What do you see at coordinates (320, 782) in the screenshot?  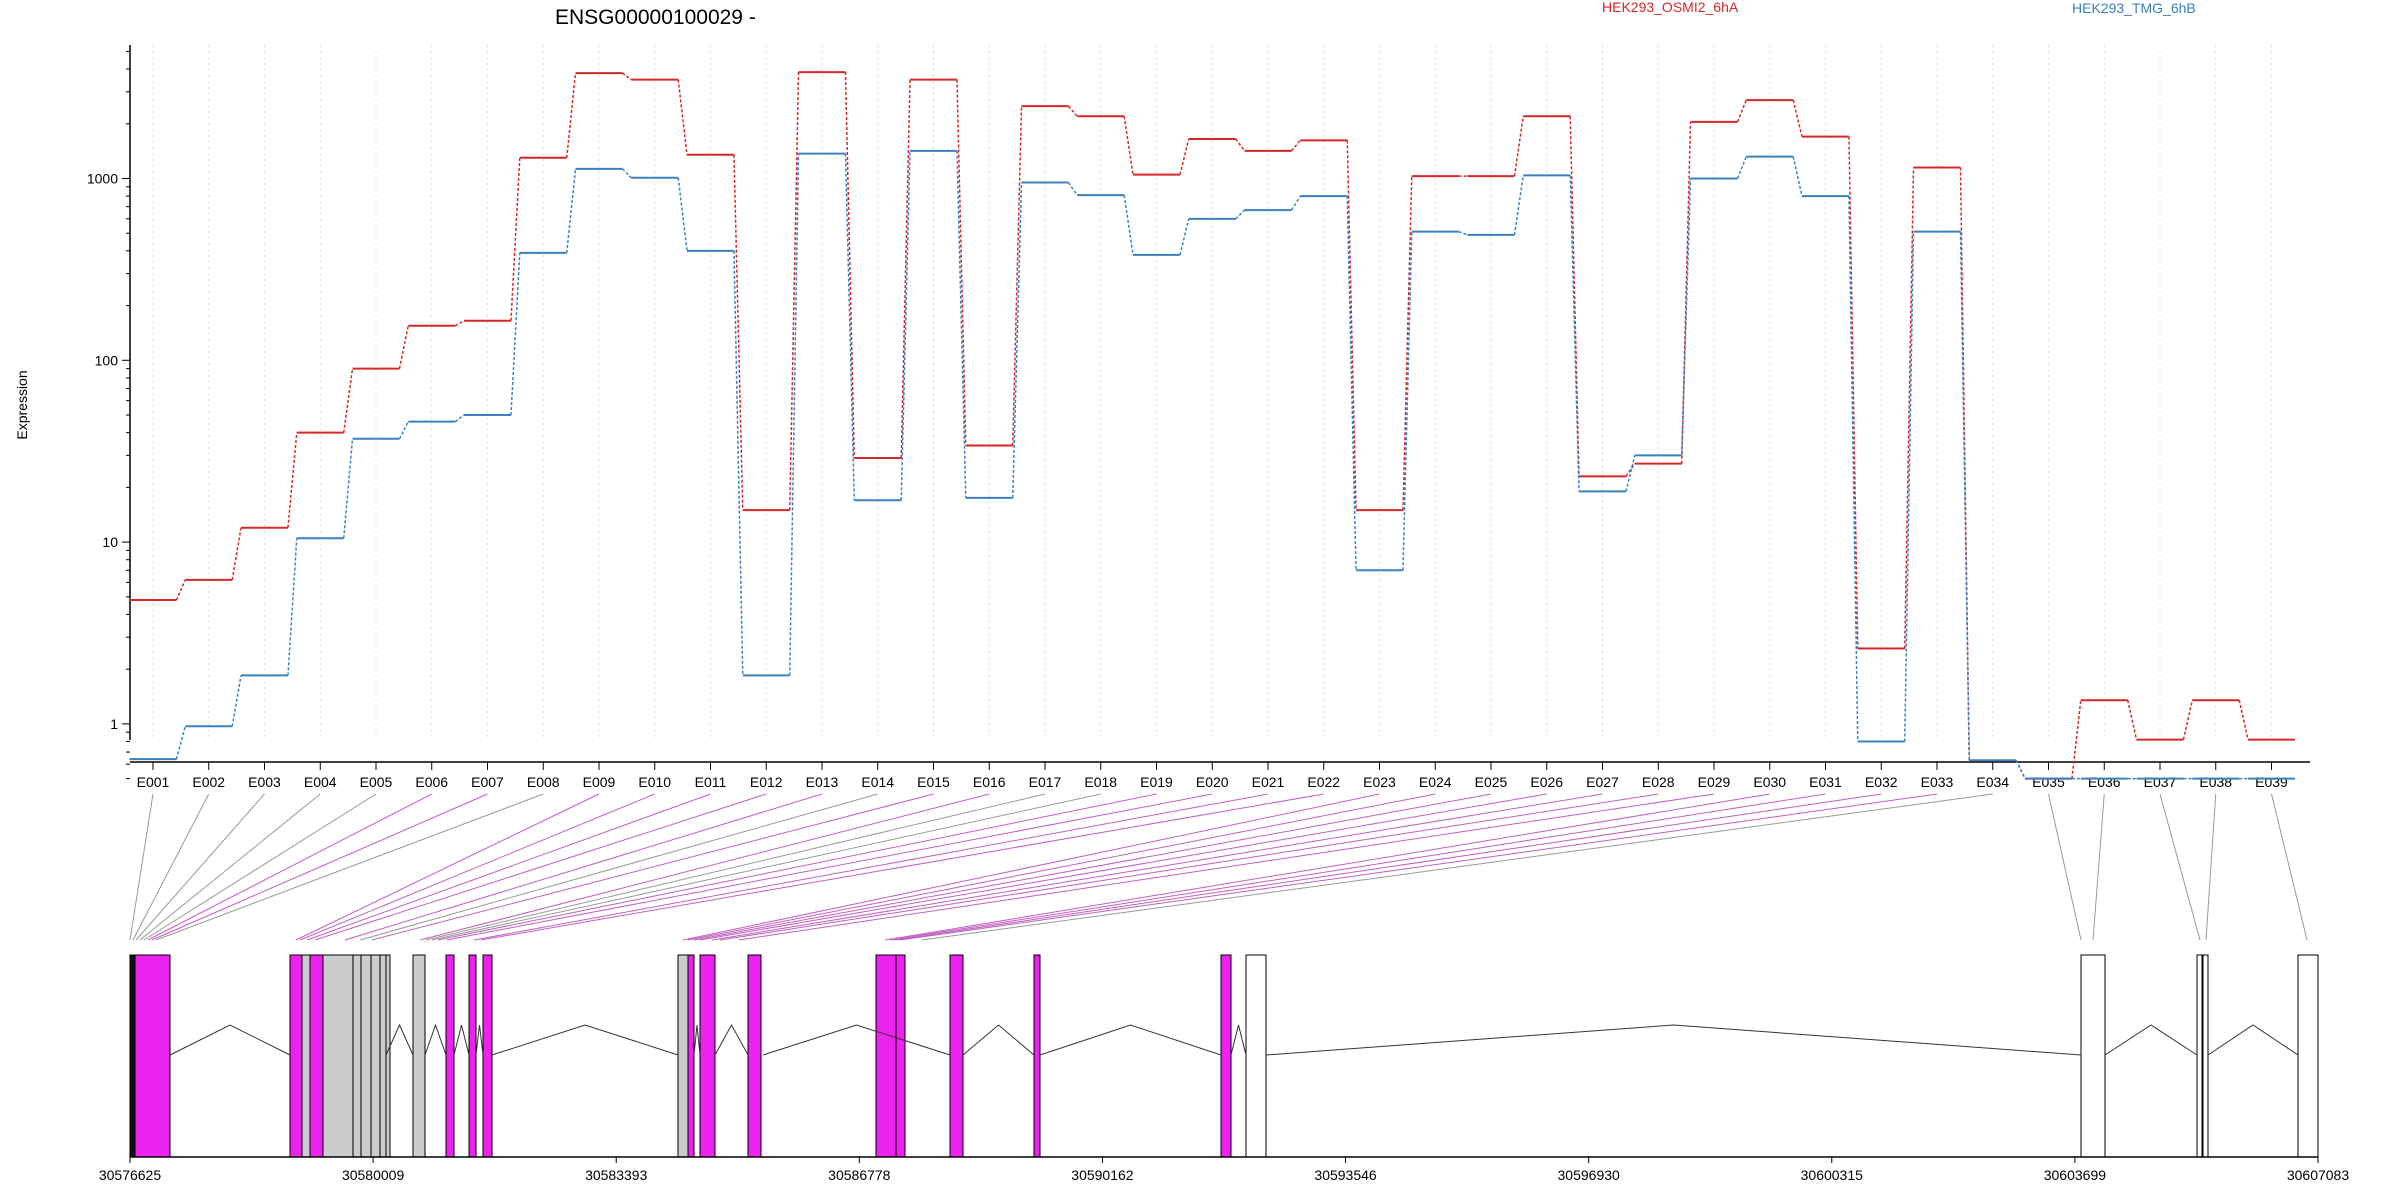 I see `x-tick-label: E004` at bounding box center [320, 782].